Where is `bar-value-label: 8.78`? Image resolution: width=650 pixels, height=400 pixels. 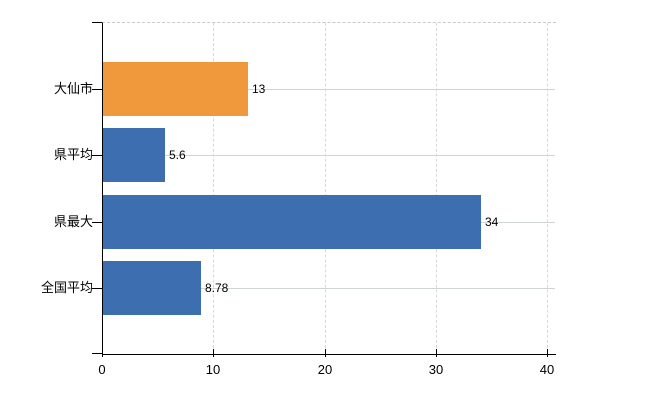
bar-value-label: 8.78 is located at coordinates (217, 288).